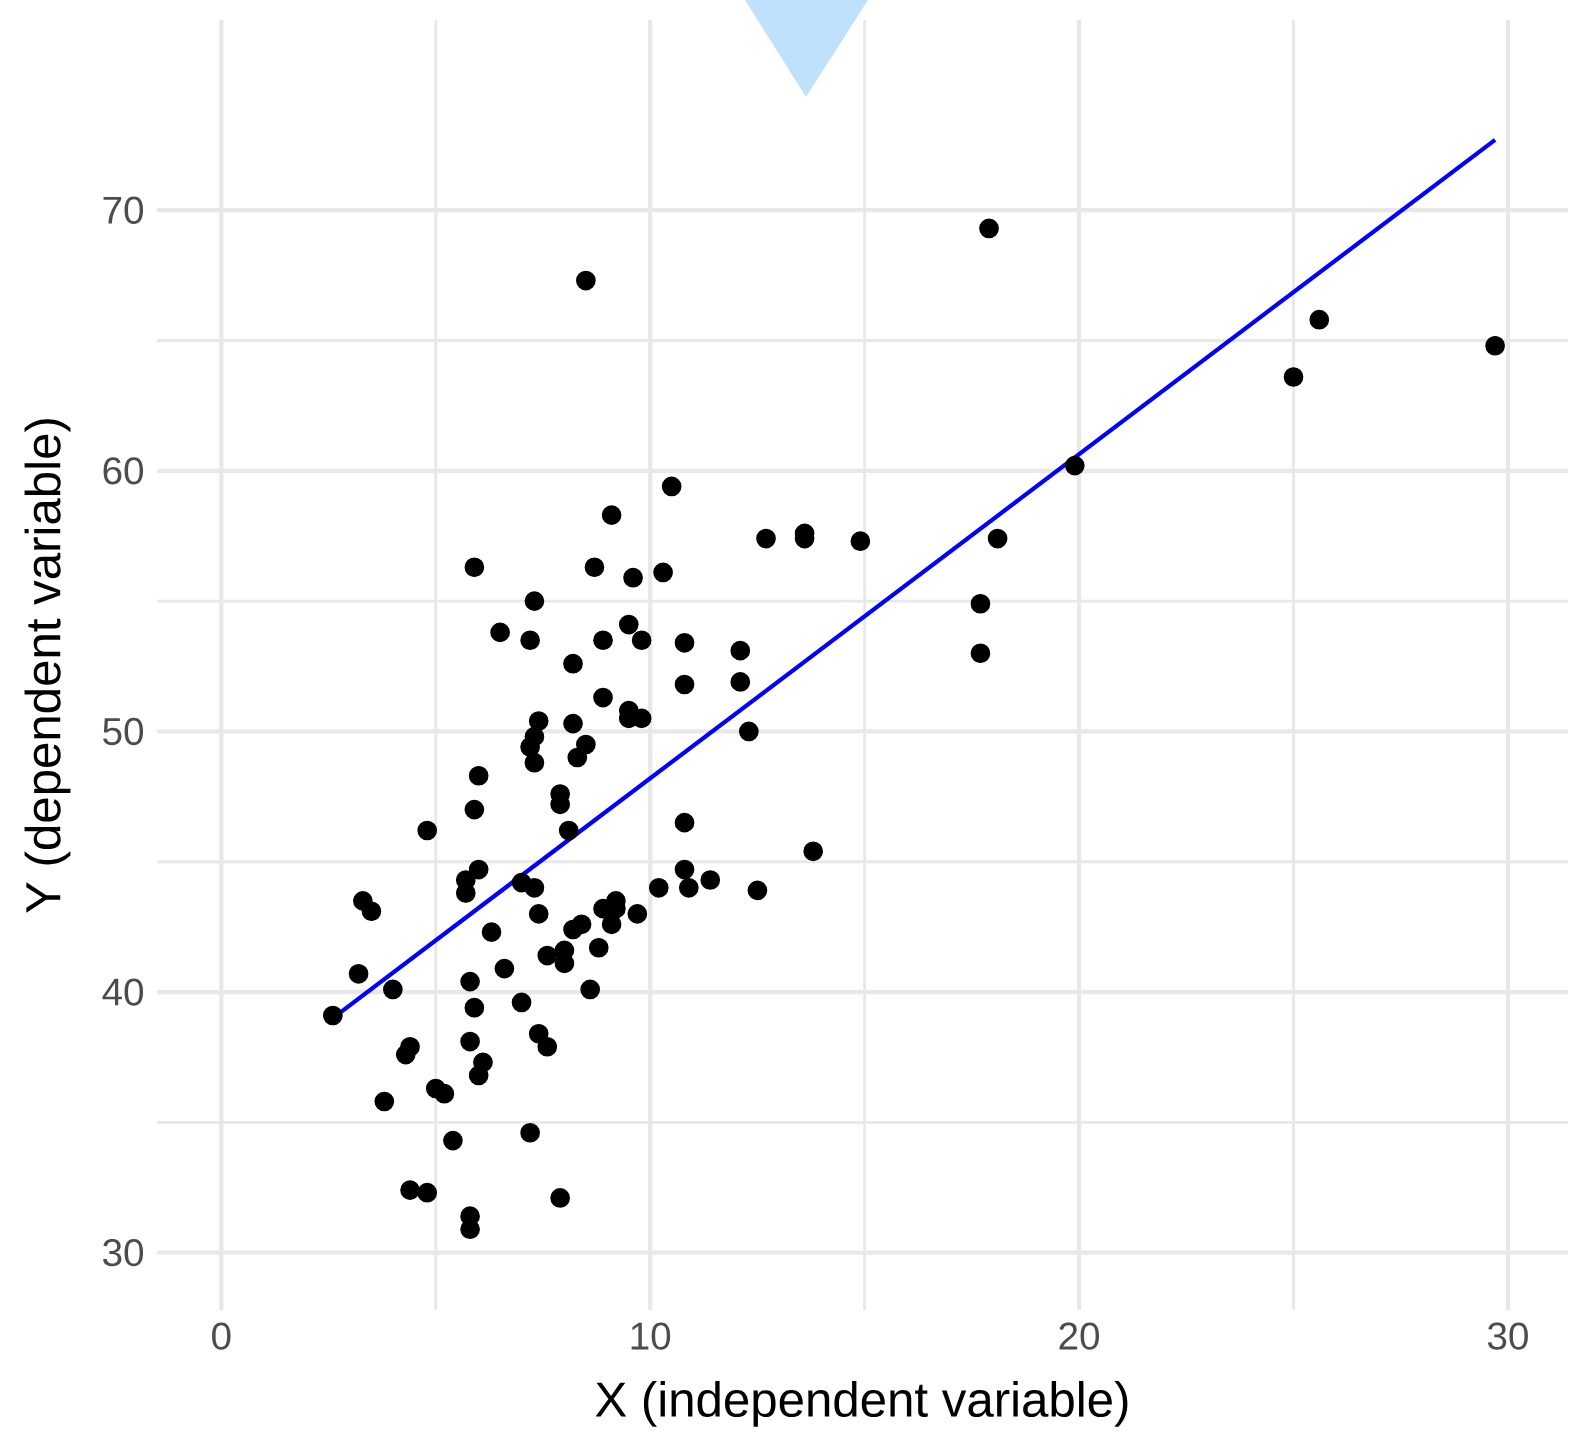  I want to click on y-tick-label: 70, so click(123, 210).